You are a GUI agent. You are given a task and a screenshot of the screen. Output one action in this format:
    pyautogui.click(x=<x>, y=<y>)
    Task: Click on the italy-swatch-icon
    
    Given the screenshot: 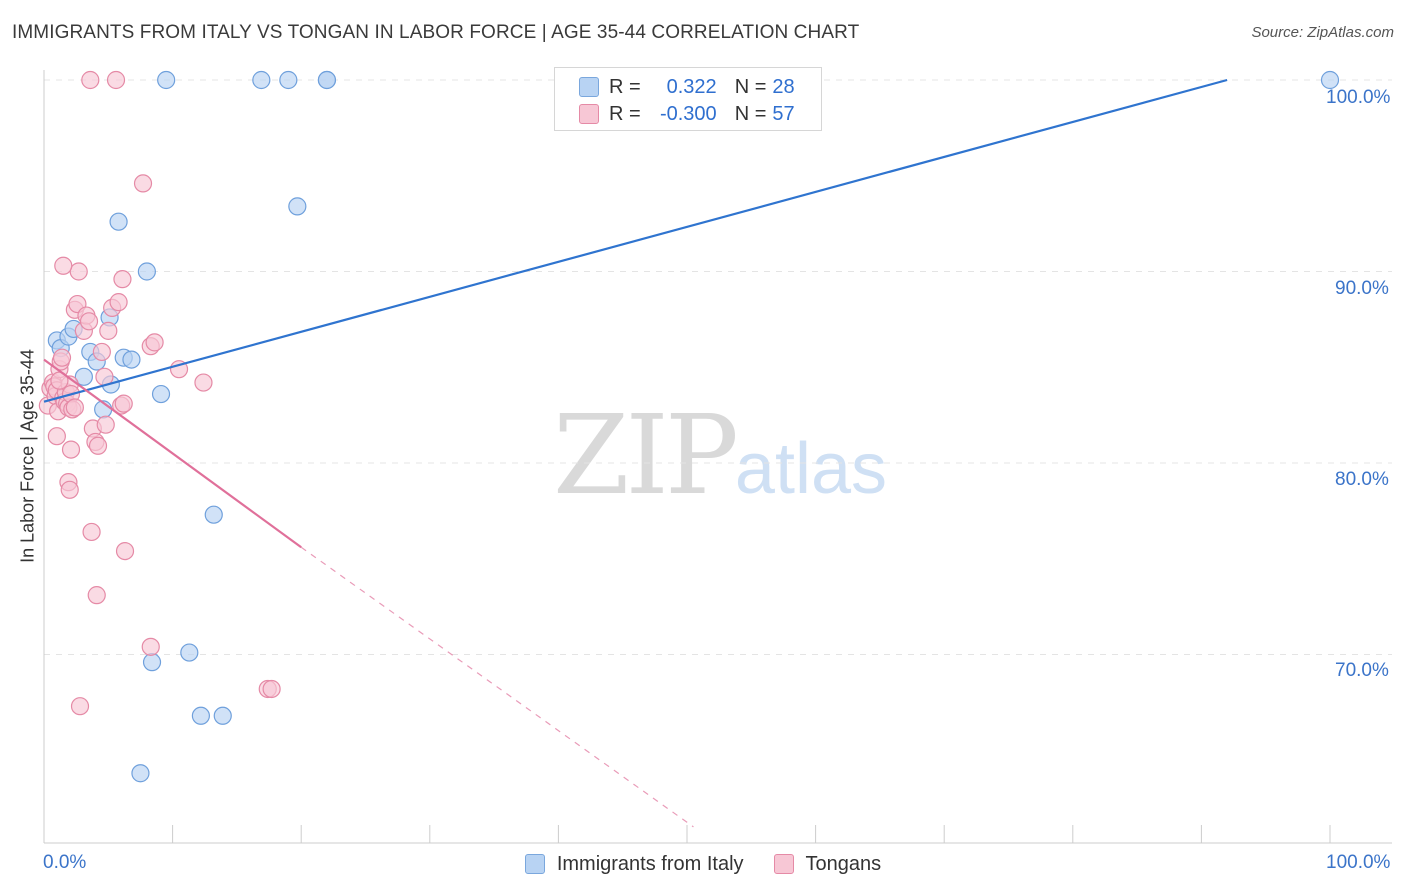 What is the action you would take?
    pyautogui.click(x=589, y=87)
    